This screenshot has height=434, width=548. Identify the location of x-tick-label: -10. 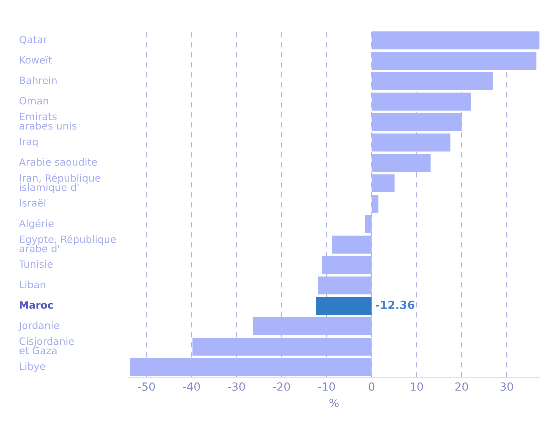
(327, 387).